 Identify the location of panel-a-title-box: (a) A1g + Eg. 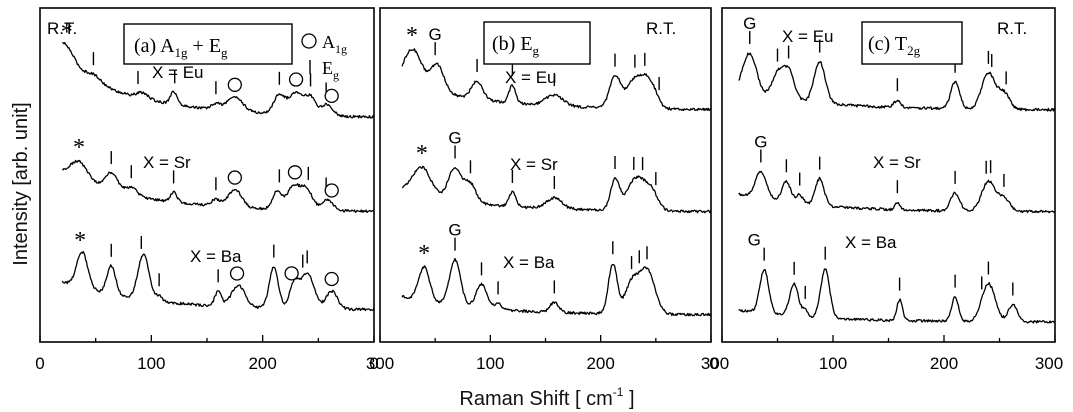
(208, 44).